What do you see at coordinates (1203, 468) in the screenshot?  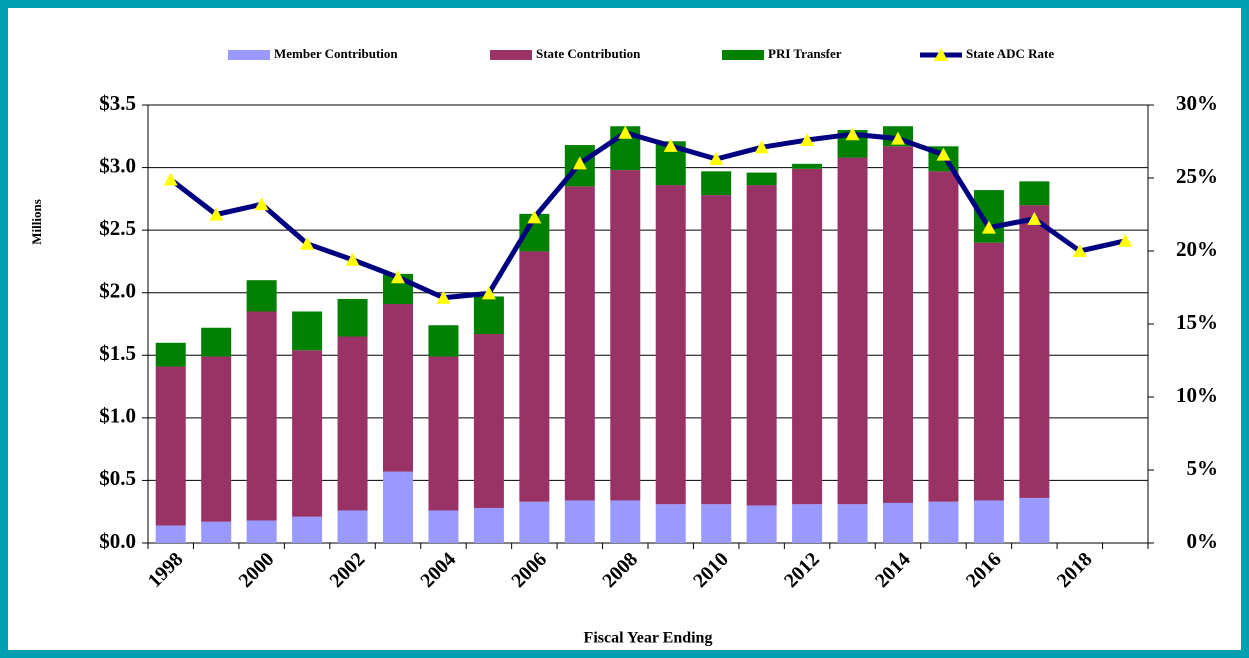 I see `y2-tick-label: 5%` at bounding box center [1203, 468].